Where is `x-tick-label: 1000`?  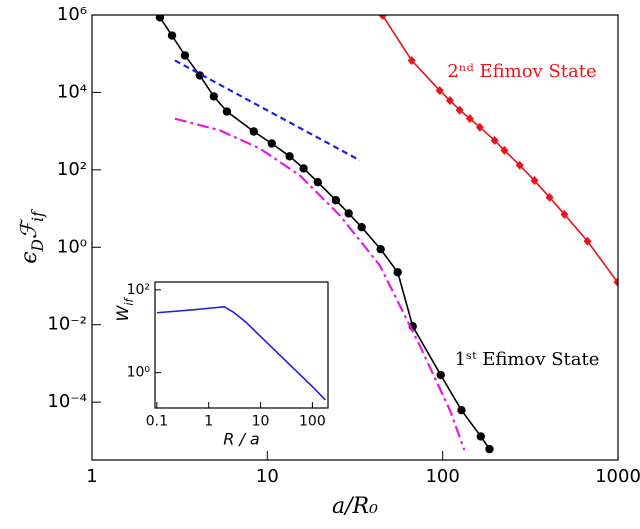 x-tick-label: 1000 is located at coordinates (617, 476).